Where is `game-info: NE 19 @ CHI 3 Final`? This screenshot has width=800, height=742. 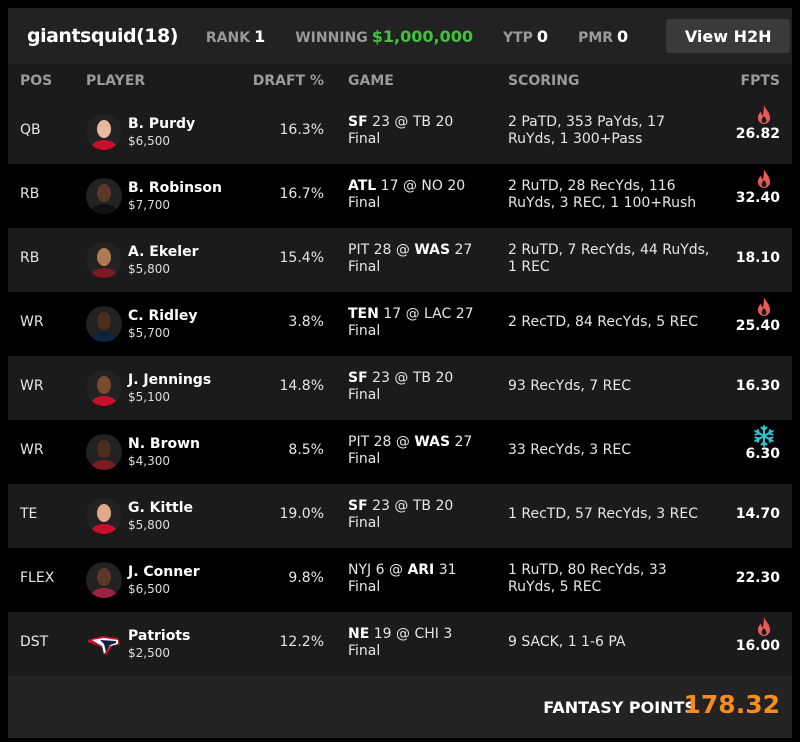
game-info: NE 19 @ CHI 3 Final is located at coordinates (400, 642).